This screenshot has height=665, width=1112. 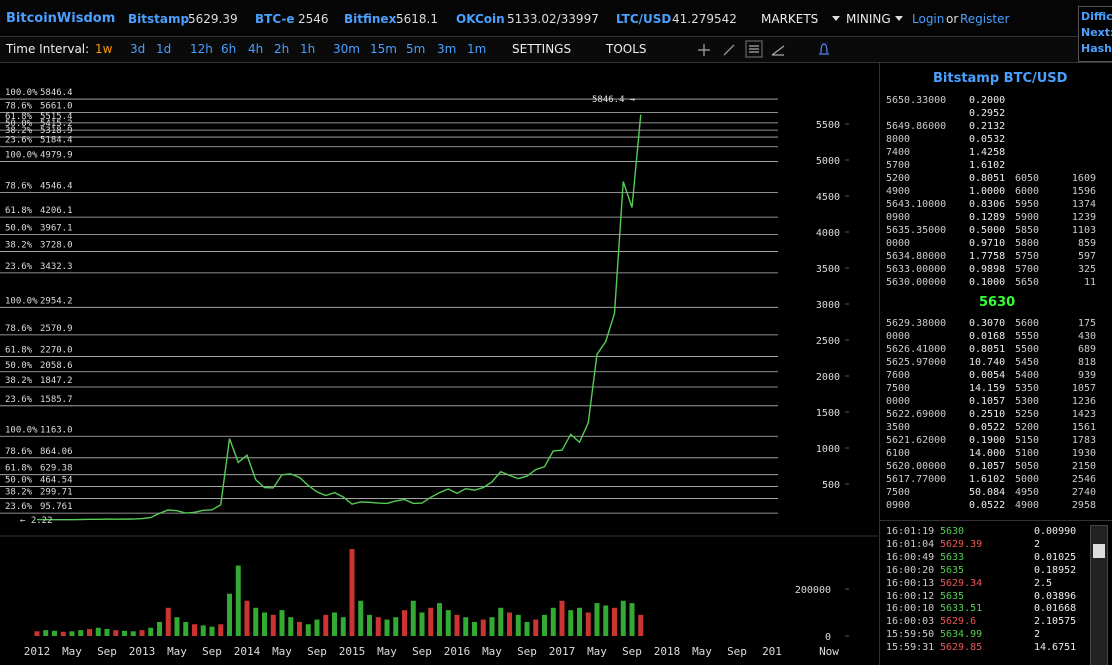 What do you see at coordinates (275, 19) in the screenshot?
I see `ticker-exchange: BTC-e` at bounding box center [275, 19].